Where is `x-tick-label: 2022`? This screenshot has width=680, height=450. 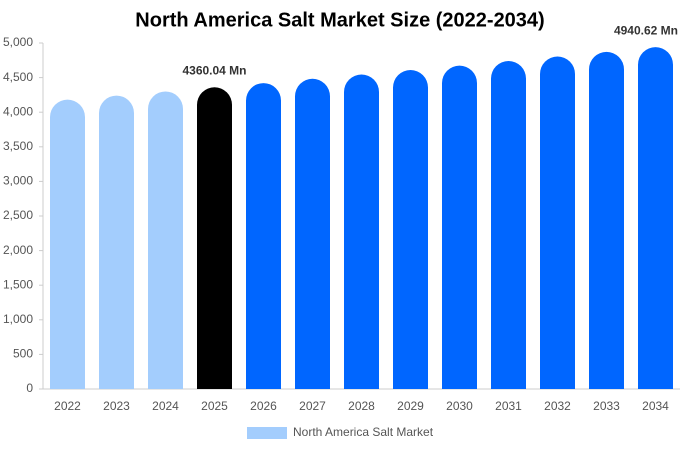 x-tick-label: 2022 is located at coordinates (67, 406).